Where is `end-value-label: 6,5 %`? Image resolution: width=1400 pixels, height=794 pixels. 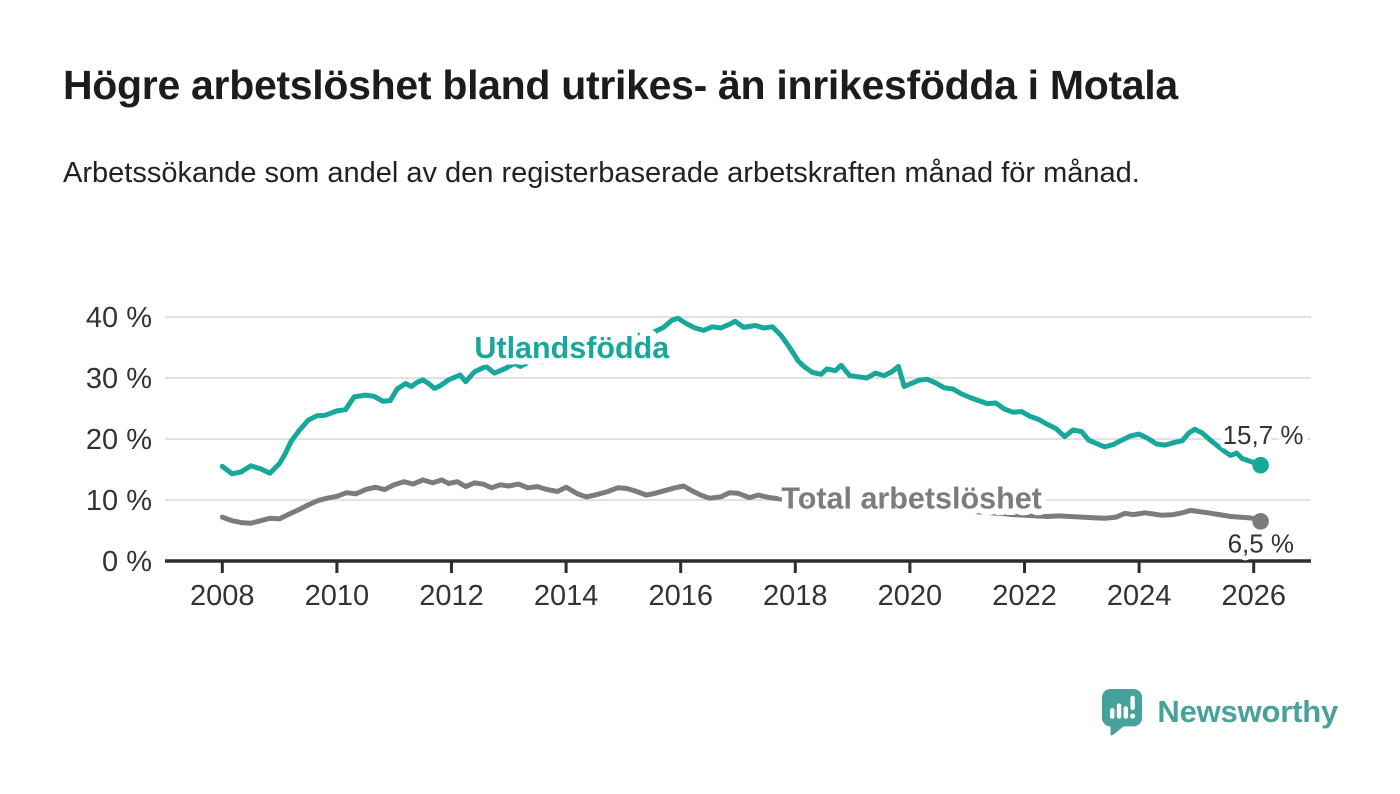 end-value-label: 6,5 % is located at coordinates (1261, 543).